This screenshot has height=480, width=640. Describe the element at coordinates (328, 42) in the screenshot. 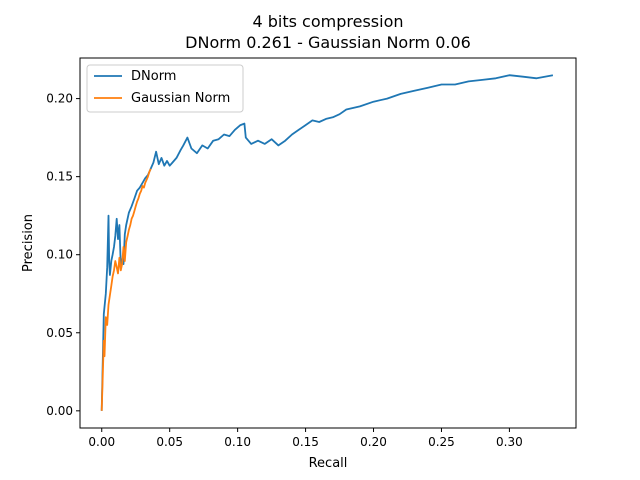

I see `chart-subtitle: DNorm 0.261 - Gaussian Norm 0.06` at that location.